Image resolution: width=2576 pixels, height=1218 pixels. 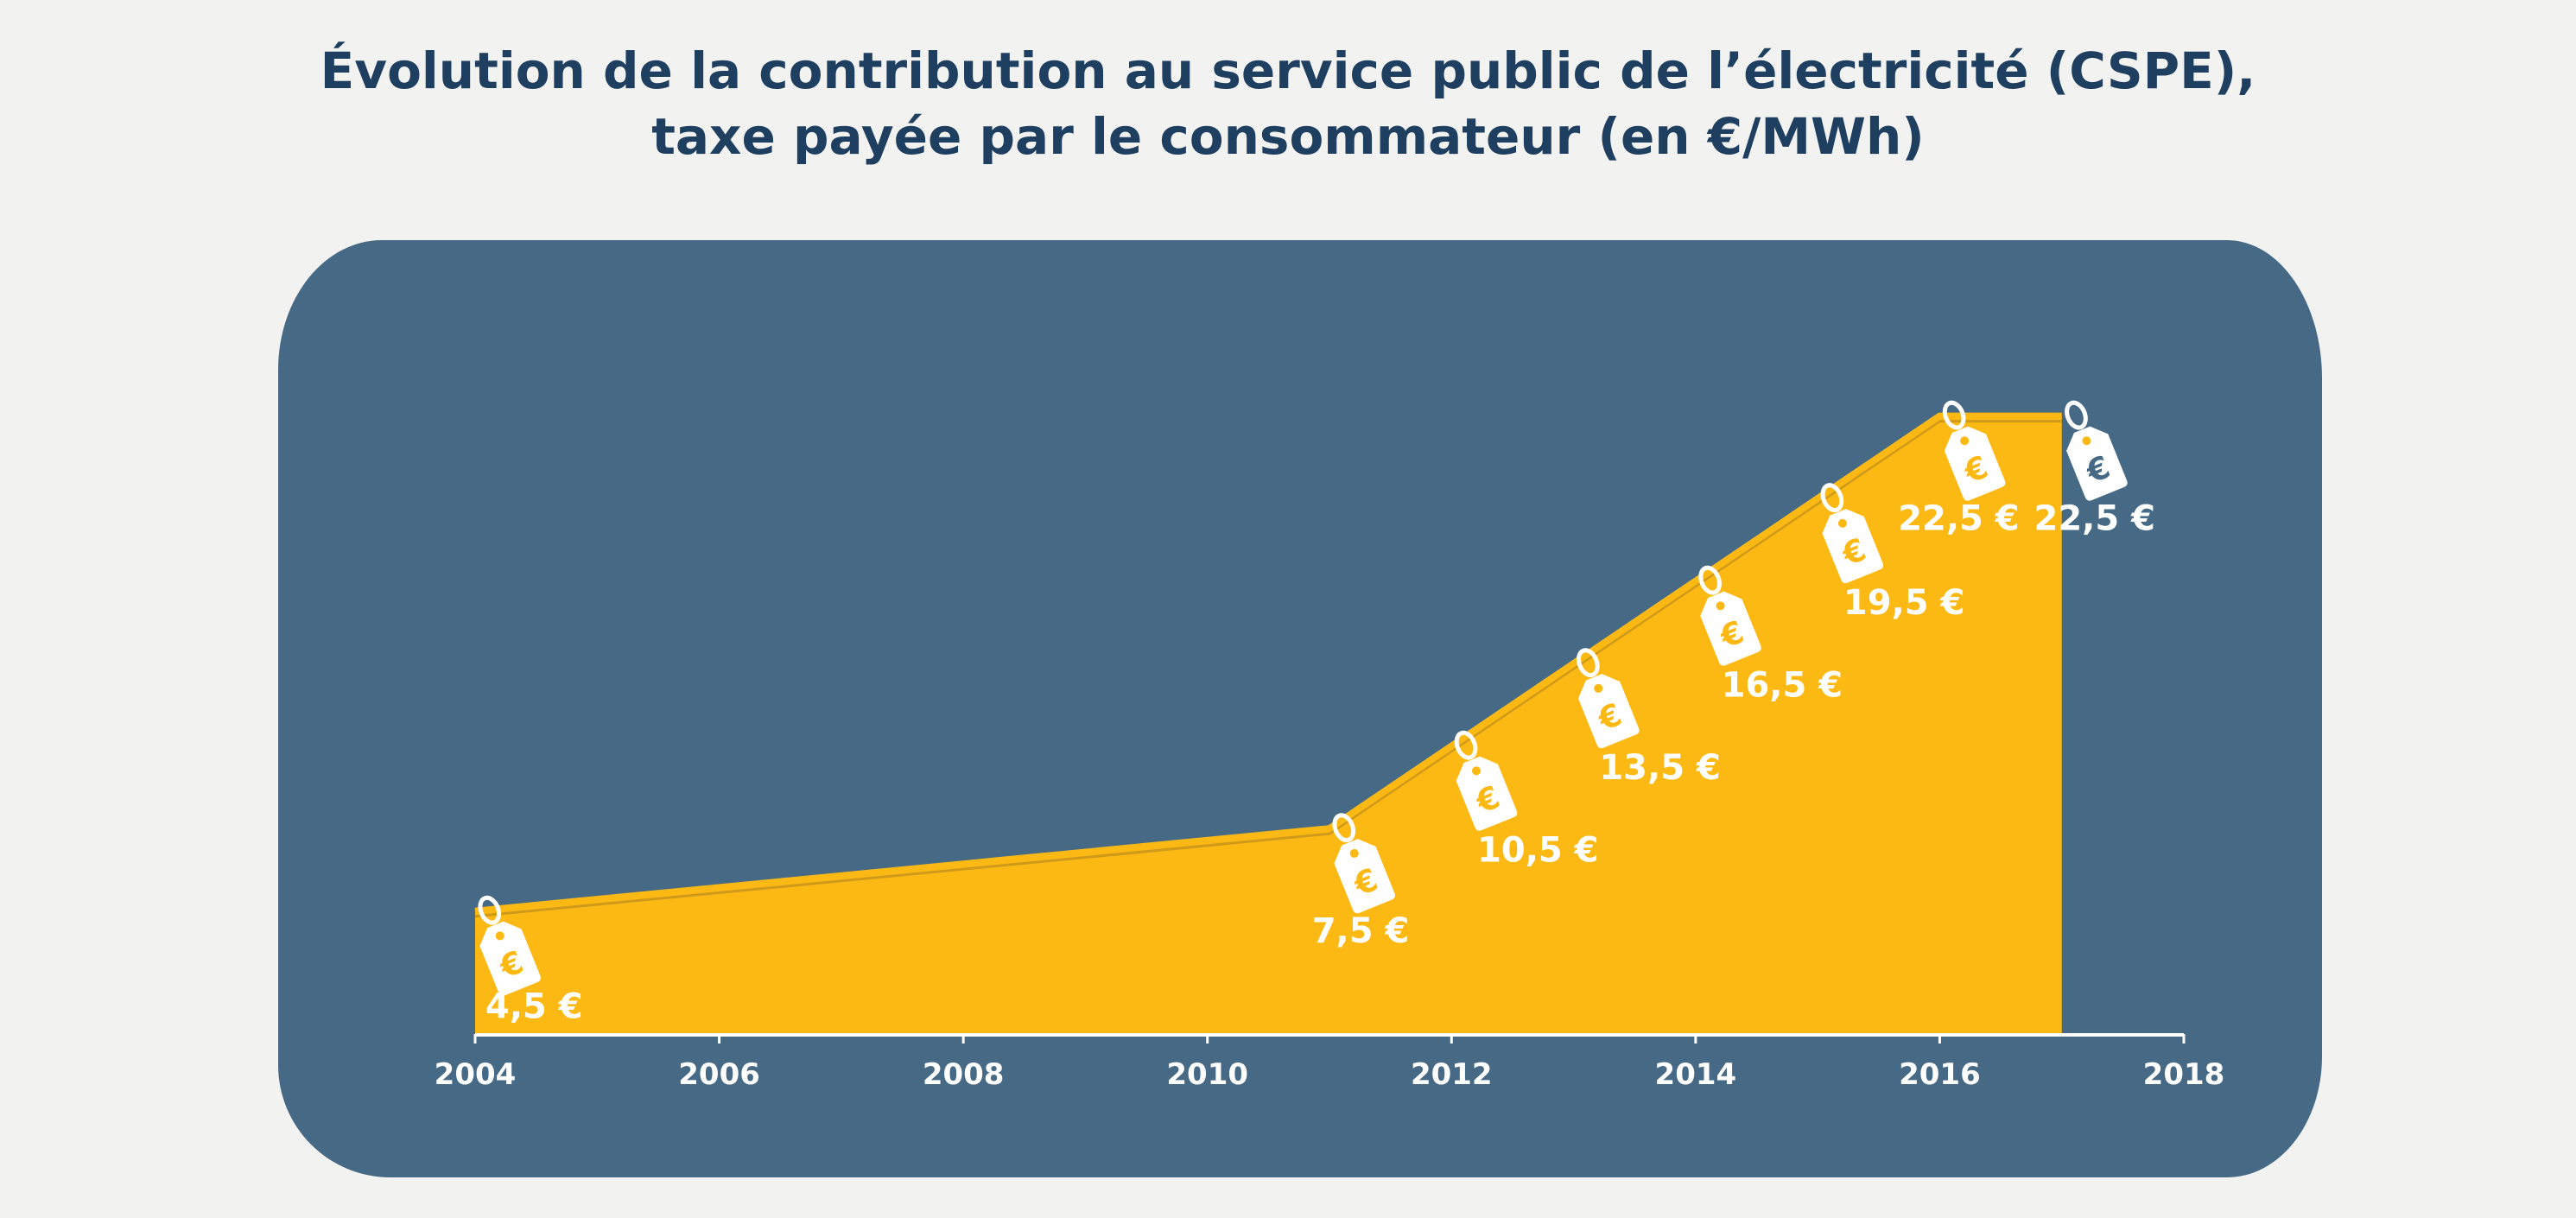 I want to click on data-label: 10,5 €, so click(x=1537, y=851).